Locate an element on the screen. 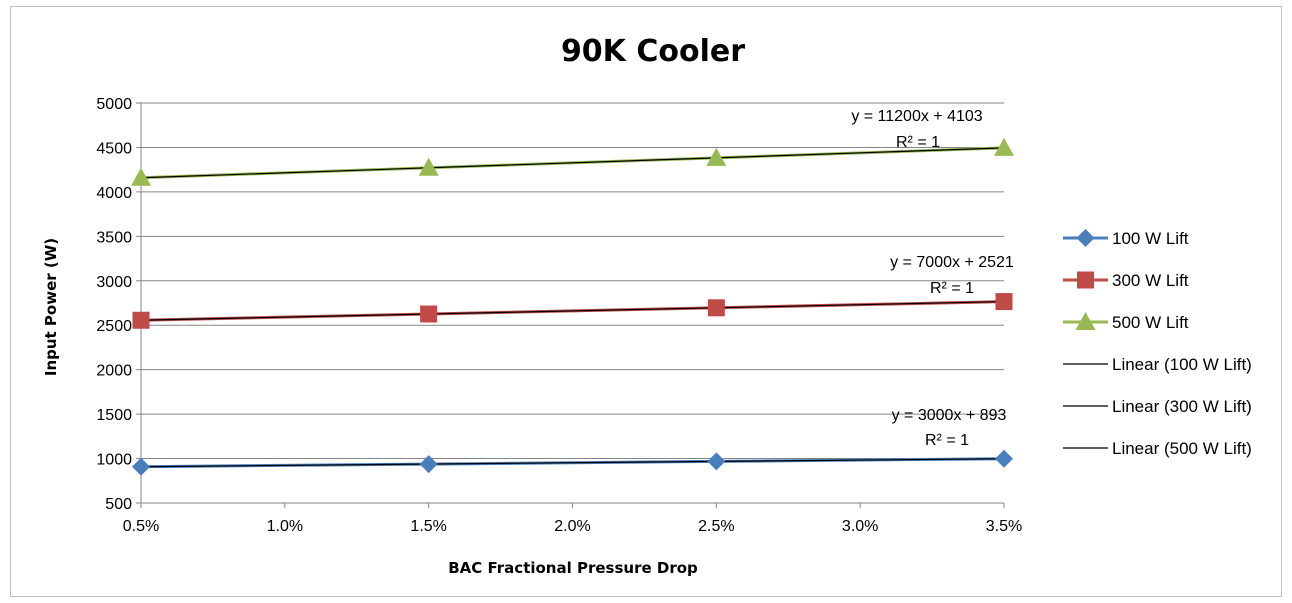 The height and width of the screenshot is (603, 1292). legend-label: 500 W Lift is located at coordinates (1150, 322).